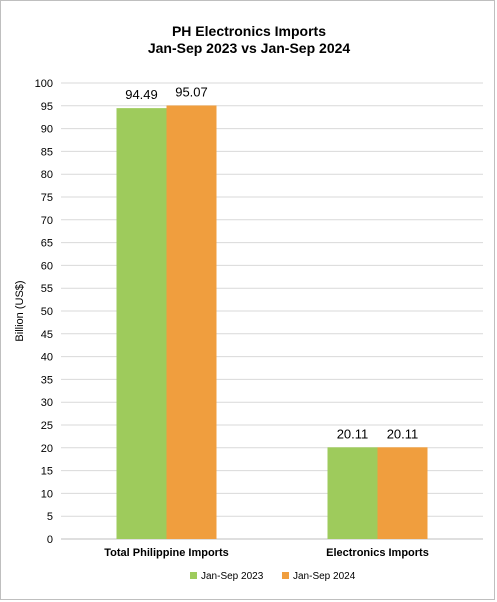 This screenshot has width=497, height=602. I want to click on y-axis-label: Billion (US$), so click(20, 310).